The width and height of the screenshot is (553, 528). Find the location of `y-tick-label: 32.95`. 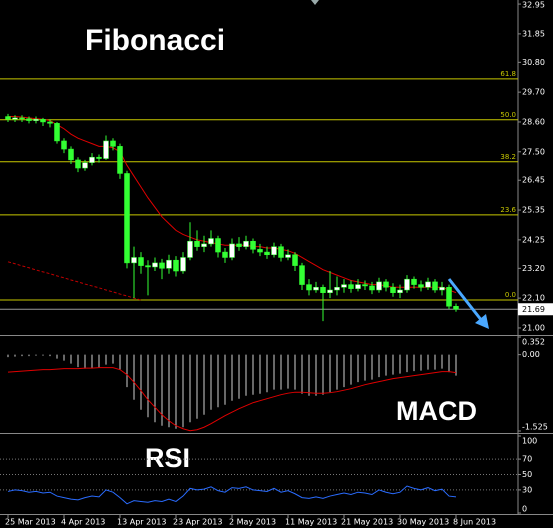

y-tick-label: 32.95 is located at coordinates (533, 5).